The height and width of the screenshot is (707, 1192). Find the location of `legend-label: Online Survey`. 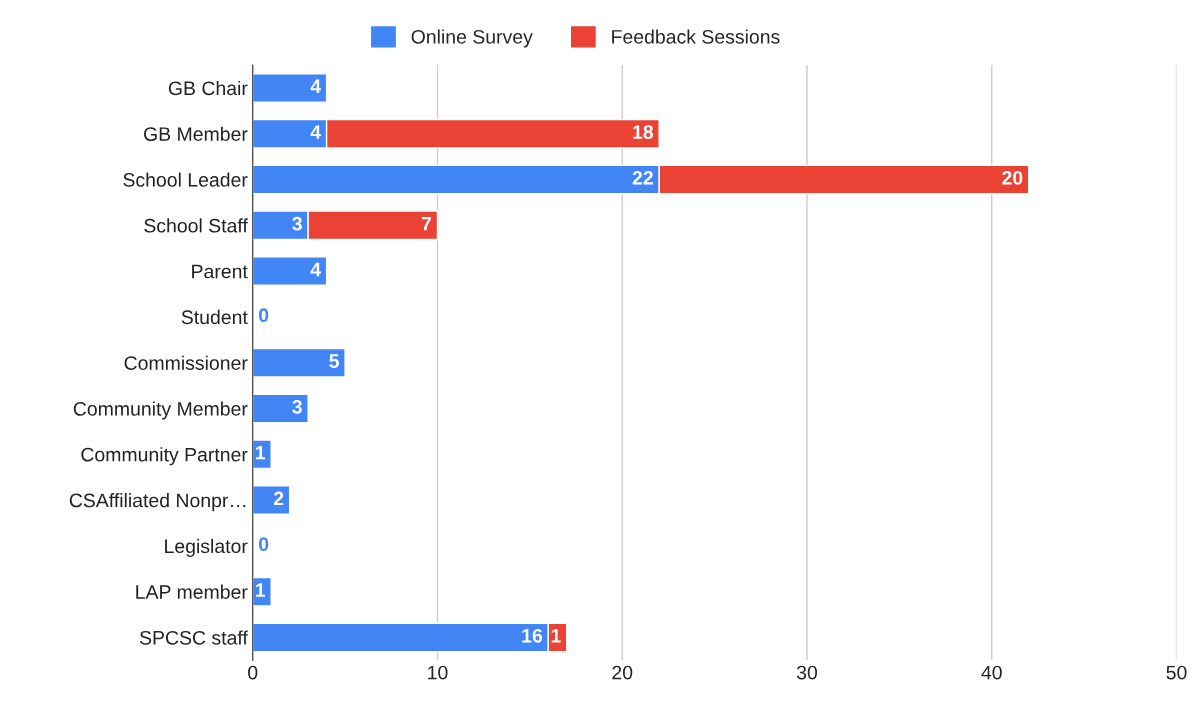

legend-label: Online Survey is located at coordinates (472, 38).